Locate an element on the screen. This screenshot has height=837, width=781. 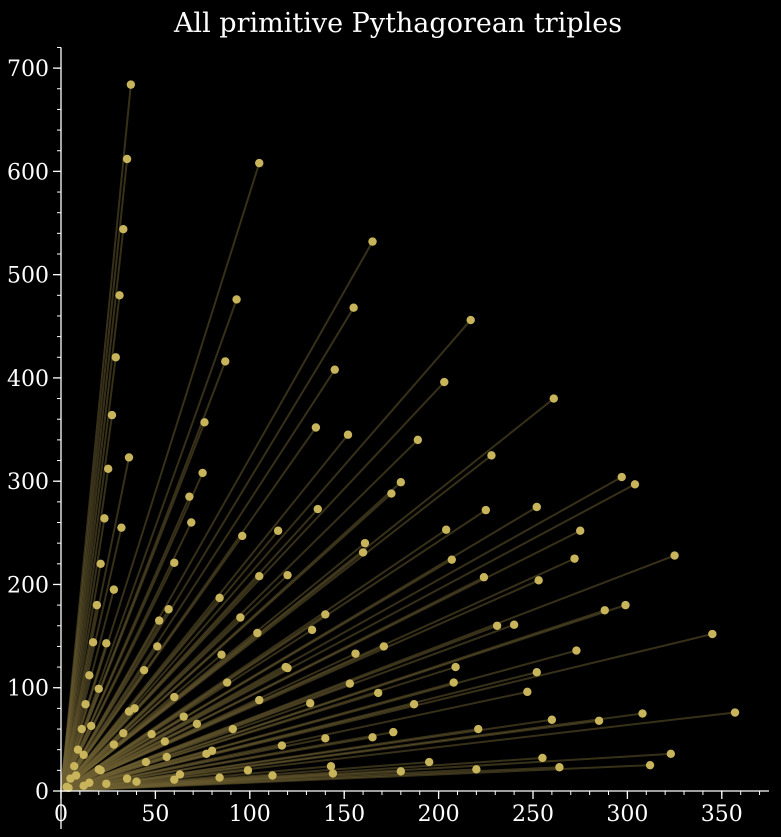
chart-title: All primitive Pythagorean triples is located at coordinates (397, 23).